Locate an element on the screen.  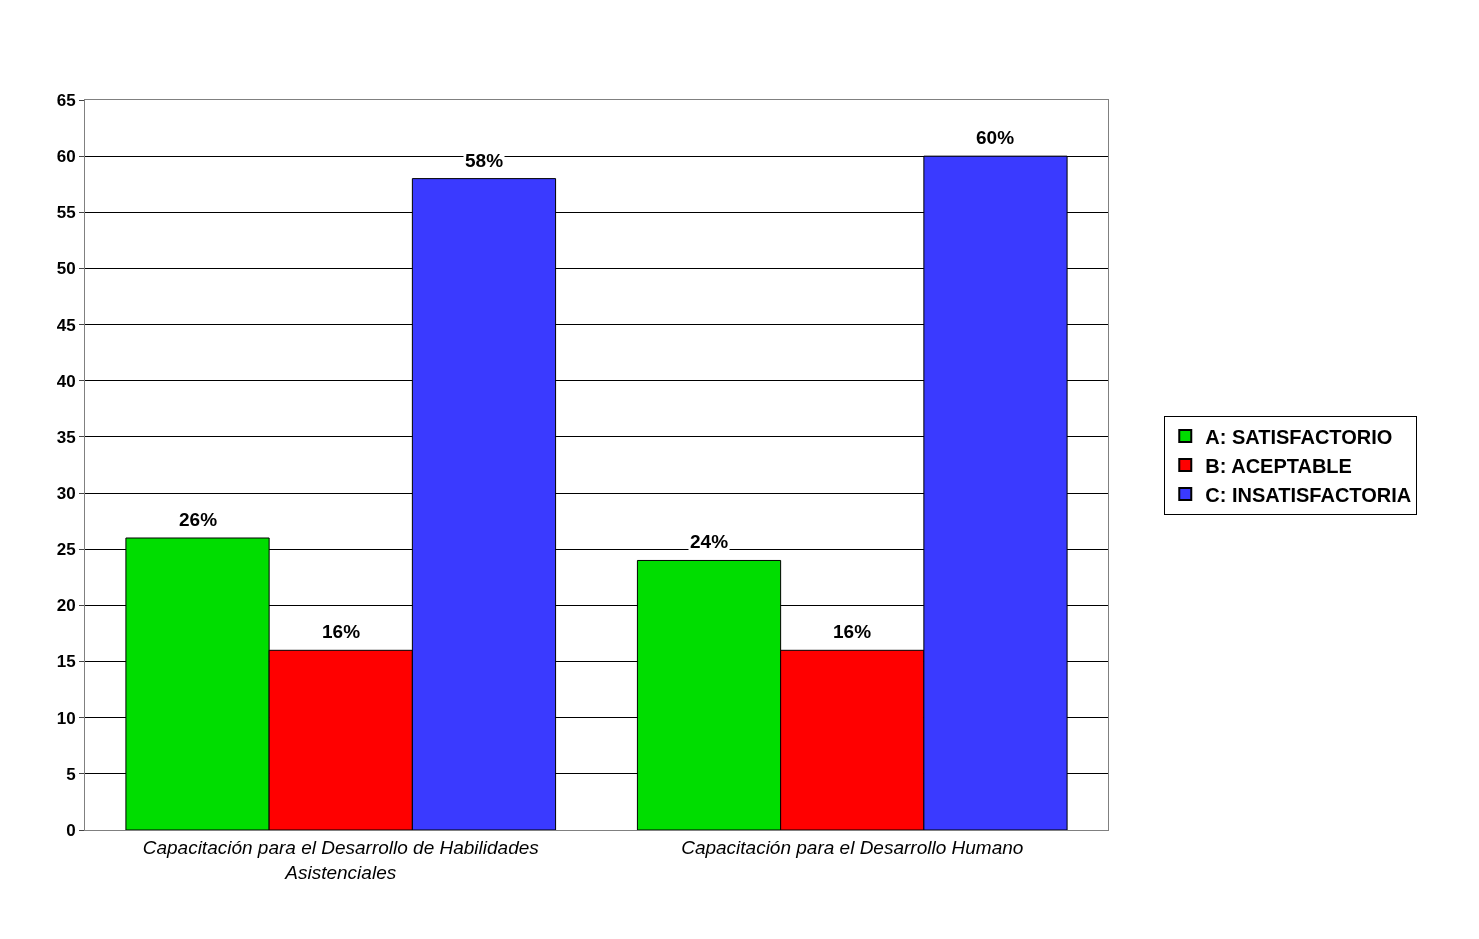
data-label: 26% is located at coordinates (198, 519).